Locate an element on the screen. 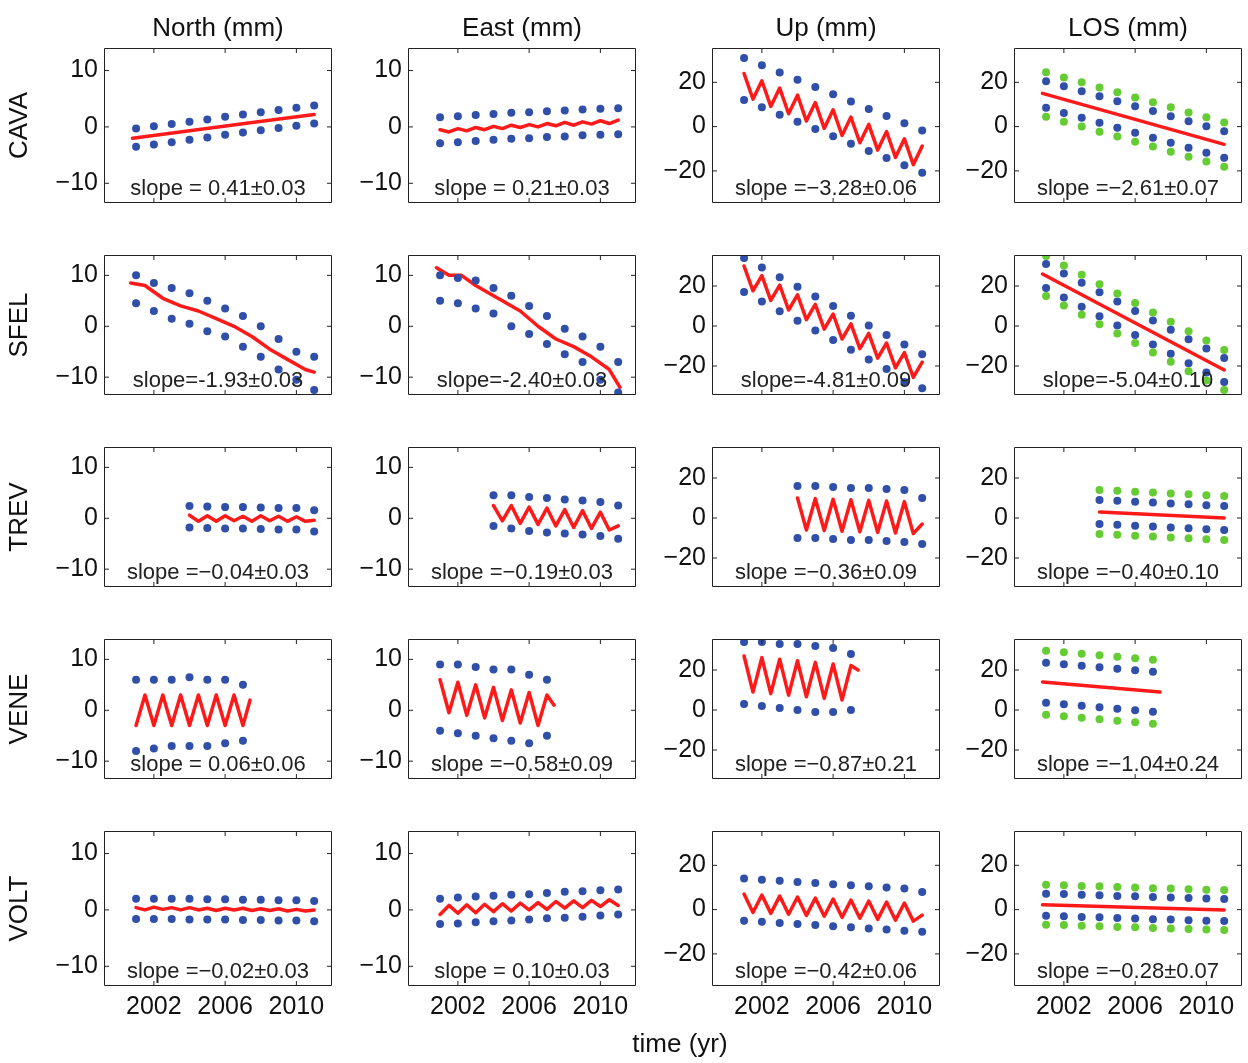 This screenshot has width=1248, height=1063. y-axis-title: TREV is located at coordinates (17, 516).